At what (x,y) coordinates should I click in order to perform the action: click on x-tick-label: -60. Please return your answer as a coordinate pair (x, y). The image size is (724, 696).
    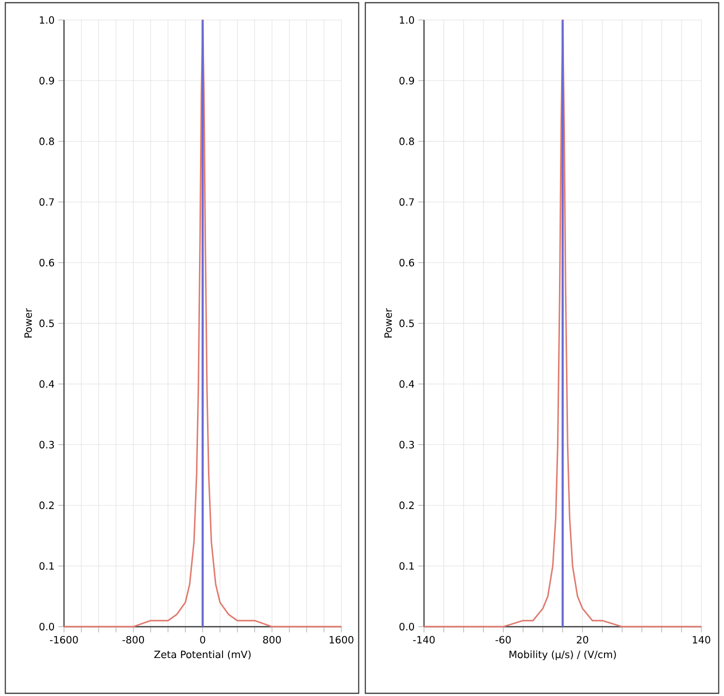
    Looking at the image, I should click on (503, 640).